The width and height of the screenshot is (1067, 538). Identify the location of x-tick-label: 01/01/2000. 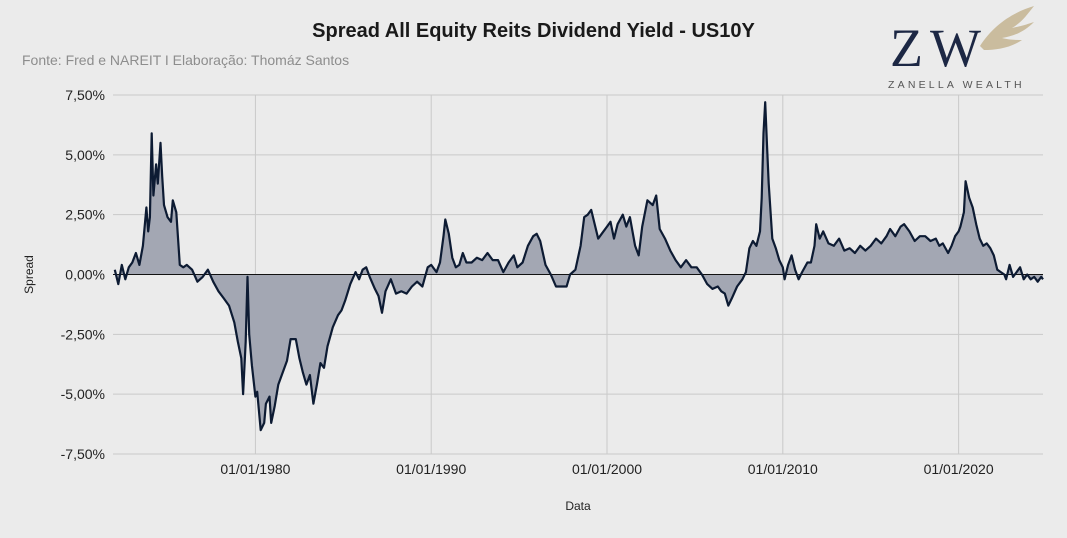
(607, 469).